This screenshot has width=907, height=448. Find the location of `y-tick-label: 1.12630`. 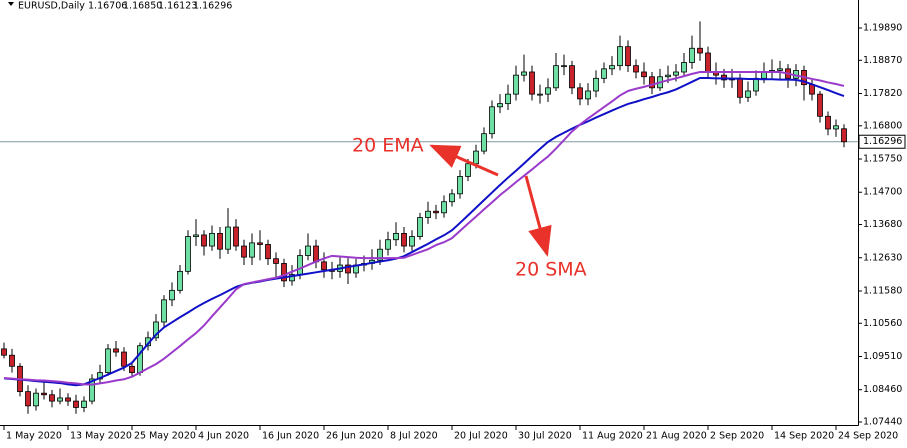

y-tick-label: 1.12630 is located at coordinates (882, 257).